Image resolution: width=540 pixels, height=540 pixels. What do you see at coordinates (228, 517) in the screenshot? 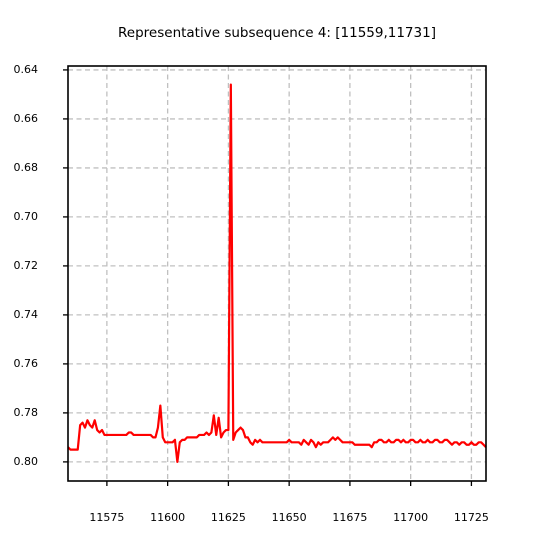
I see `x-tick-label: 11625` at bounding box center [228, 517].